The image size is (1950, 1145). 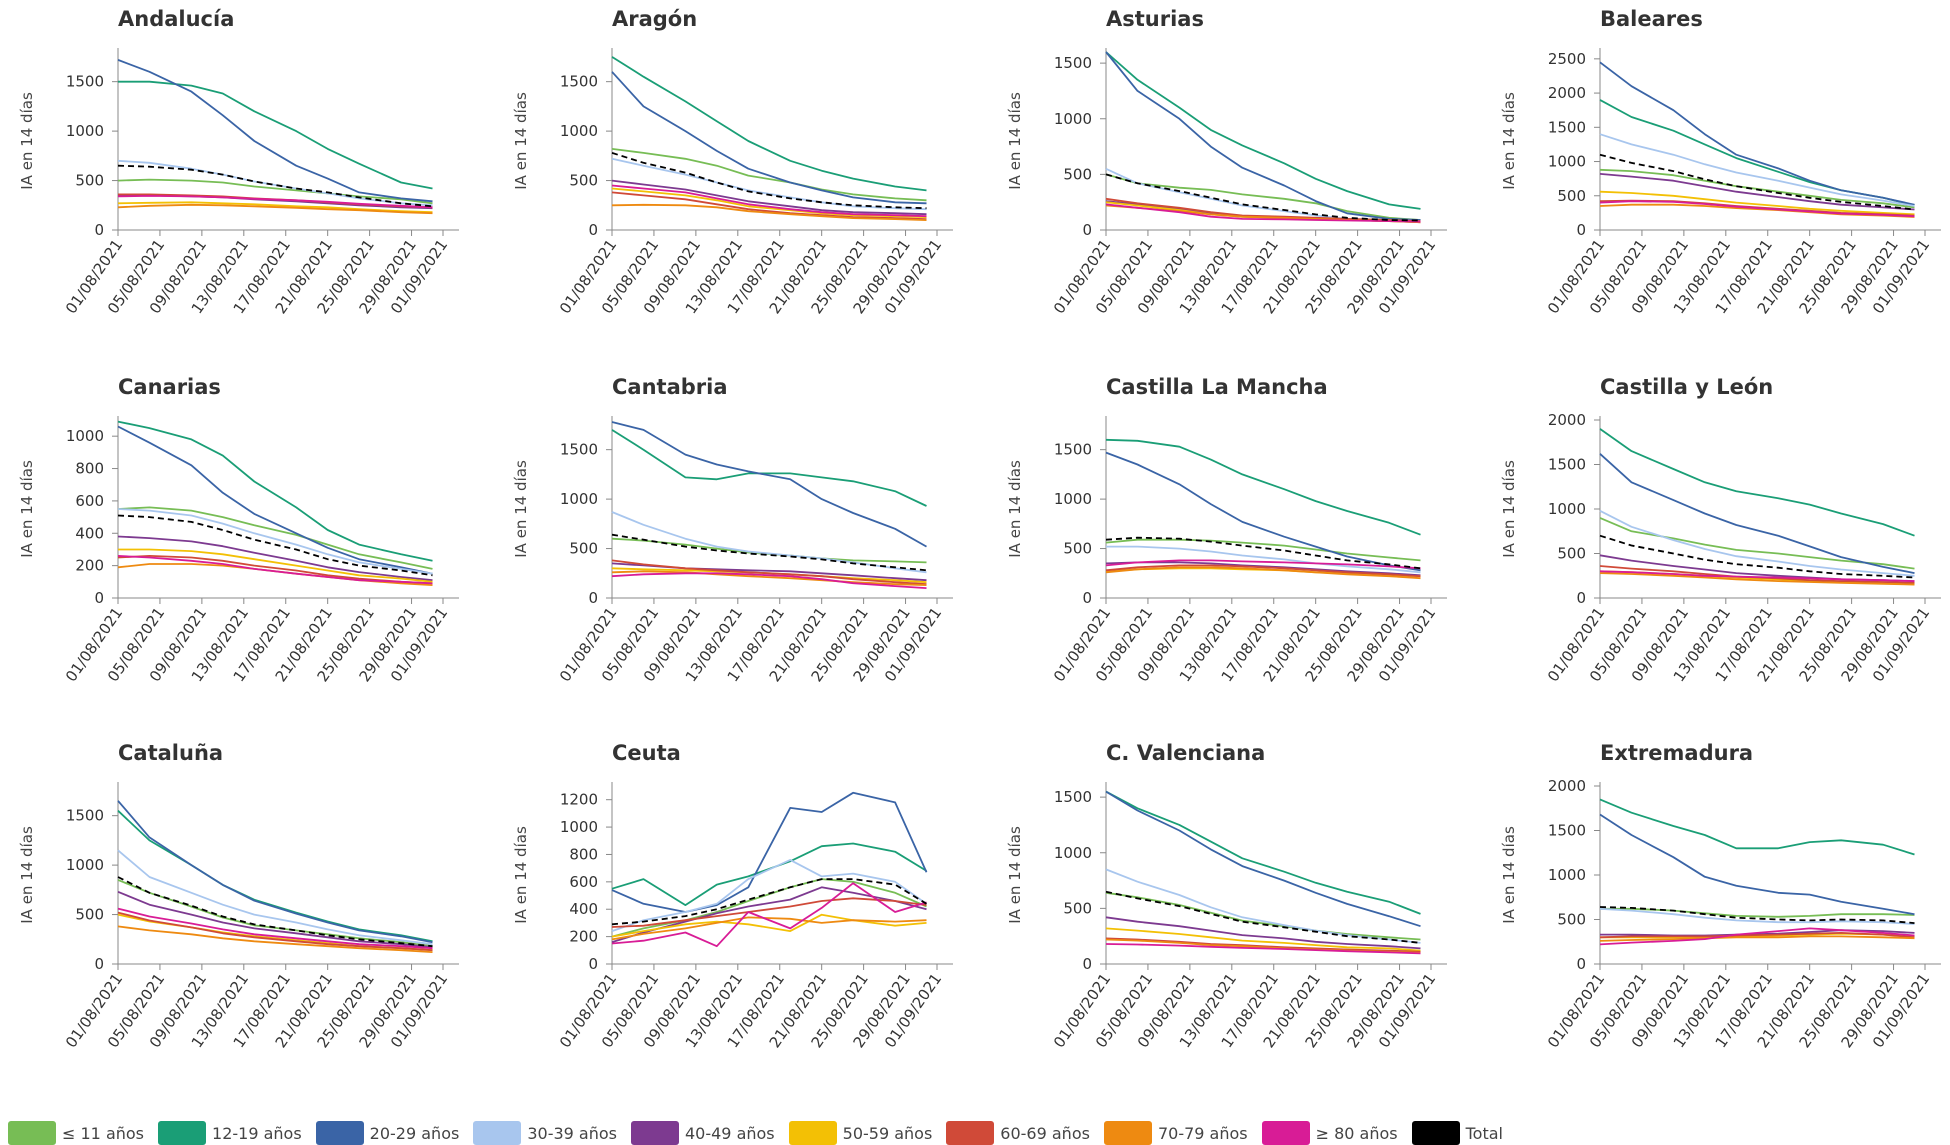 What do you see at coordinates (1217, 387) in the screenshot?
I see `chart-title: Castilla La Mancha` at bounding box center [1217, 387].